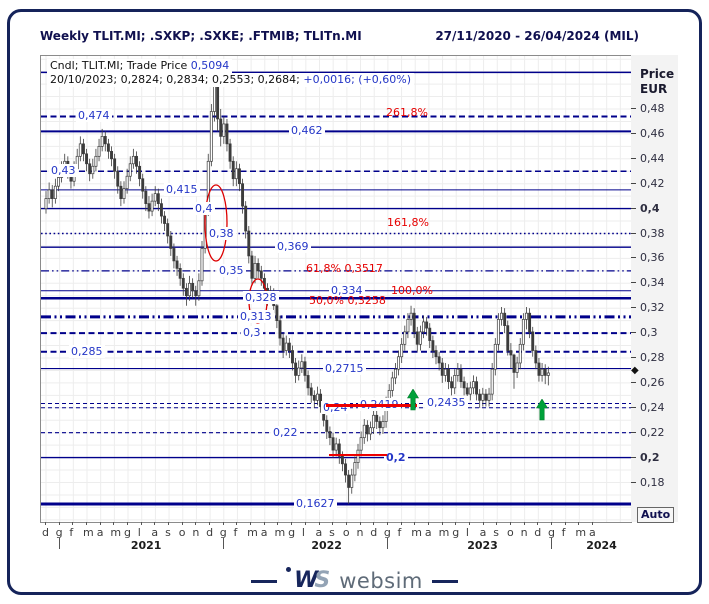  What do you see at coordinates (537, 36) in the screenshot?
I see `date-range: 27/11/2020 - 26/04/2024 (MIL)` at bounding box center [537, 36].